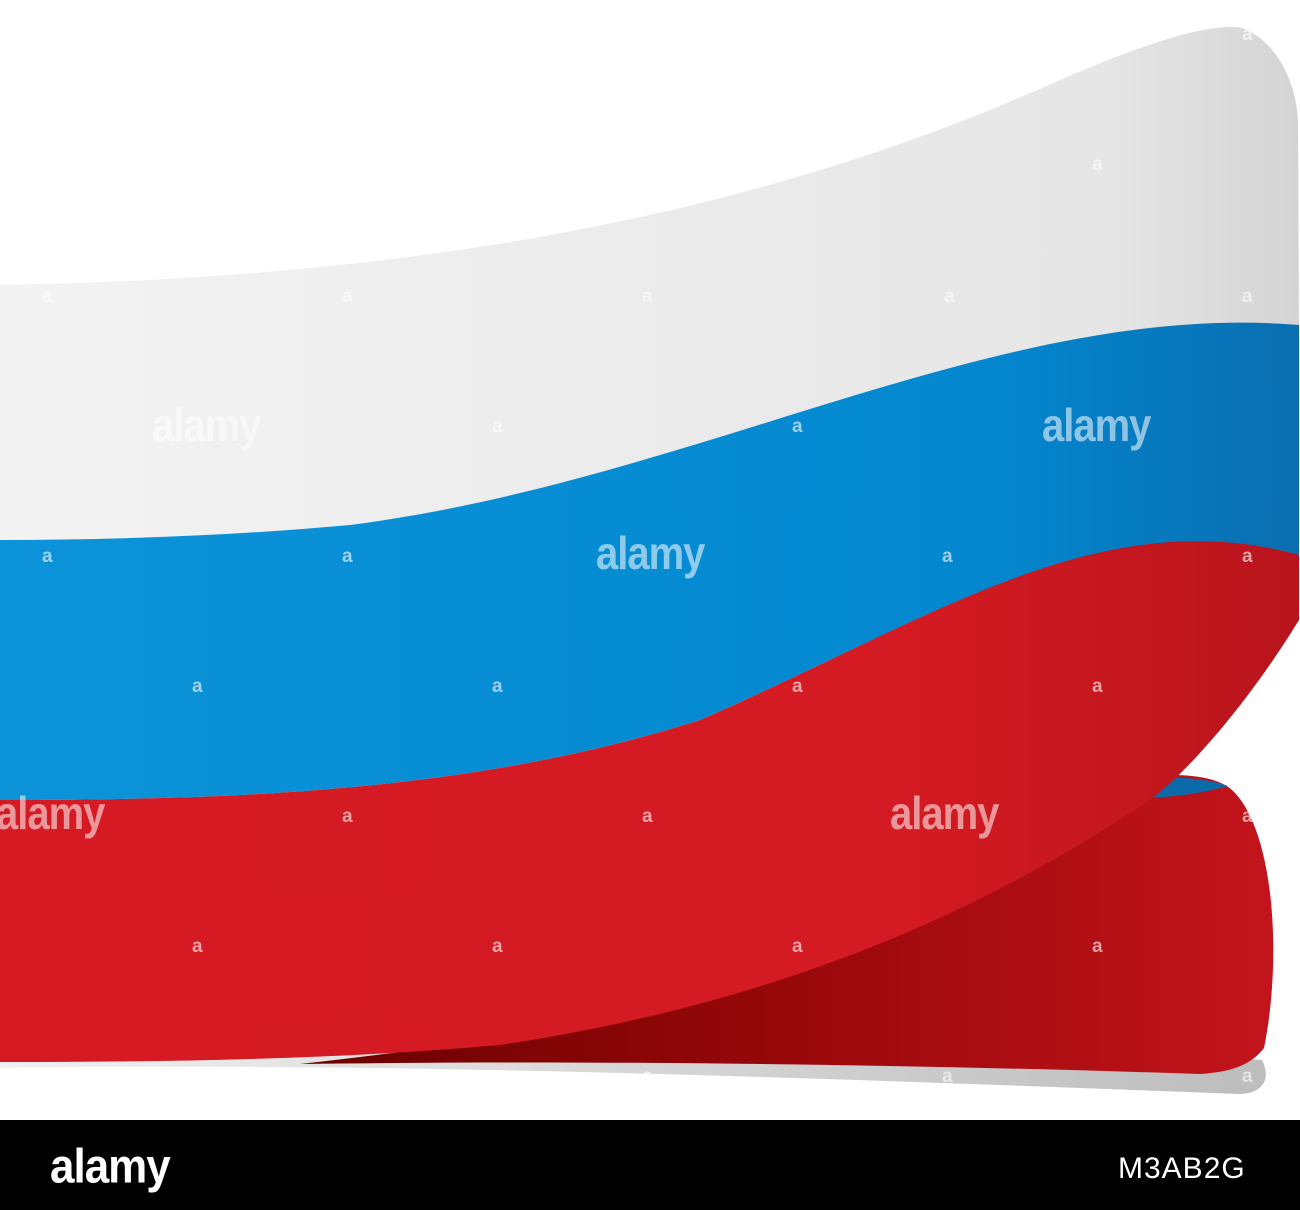 The height and width of the screenshot is (1210, 1300). Describe the element at coordinates (110, 1166) in the screenshot. I see `alamy-logo: alamy` at that location.